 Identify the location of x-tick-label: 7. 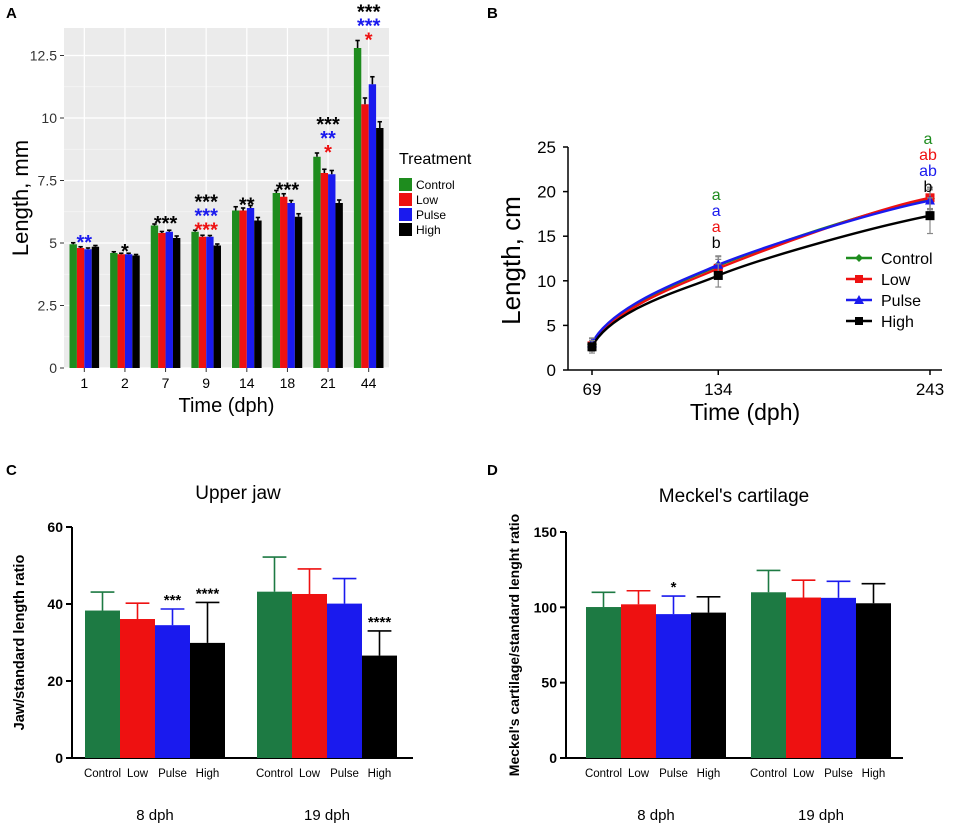
(166, 383).